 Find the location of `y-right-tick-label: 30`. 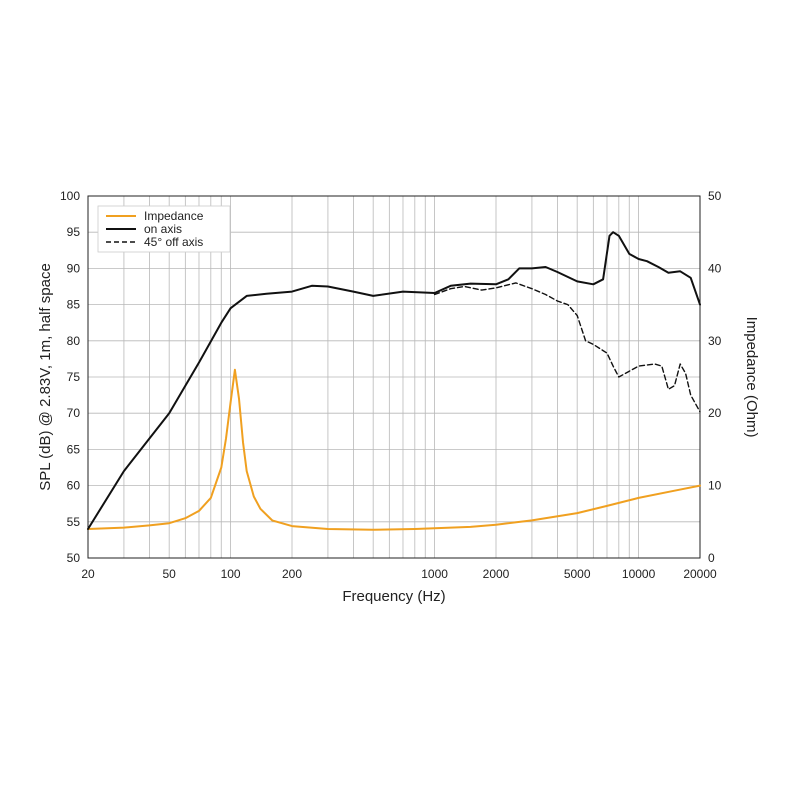

y-right-tick-label: 30 is located at coordinates (715, 341).